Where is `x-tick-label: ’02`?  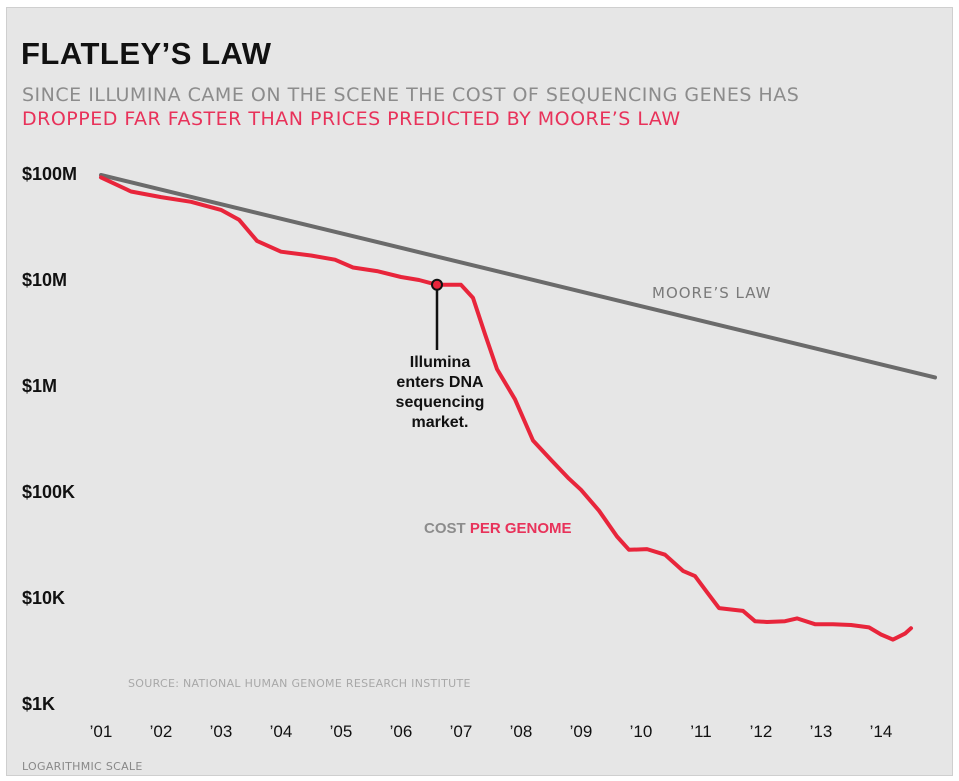
x-tick-label: ’02 is located at coordinates (161, 731).